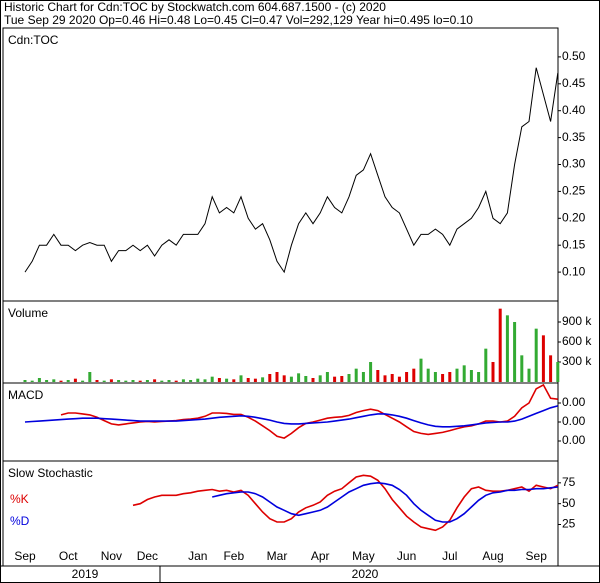  I want to click on x-tick-label: Dec, so click(147, 556).